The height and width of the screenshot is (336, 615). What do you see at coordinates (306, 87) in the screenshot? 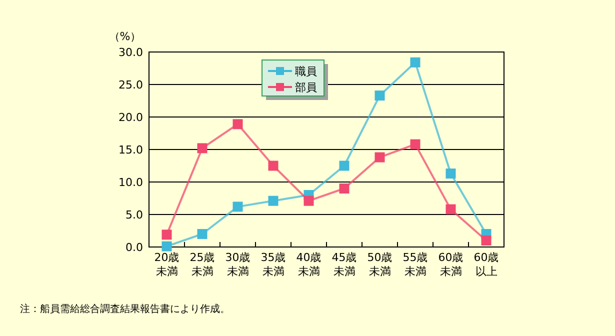
I see `legend-label: 部員` at bounding box center [306, 87].